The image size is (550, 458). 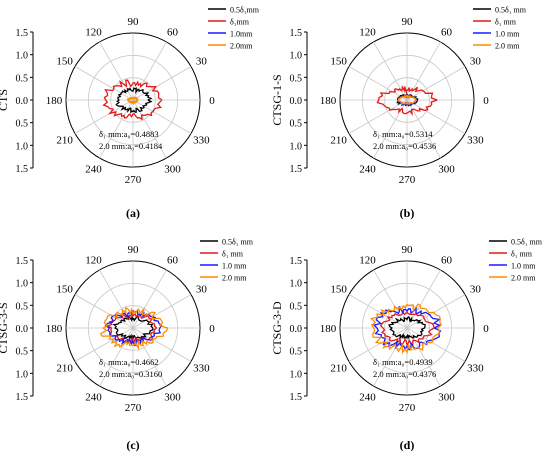 I want to click on panel-label: (b), so click(x=407, y=213).